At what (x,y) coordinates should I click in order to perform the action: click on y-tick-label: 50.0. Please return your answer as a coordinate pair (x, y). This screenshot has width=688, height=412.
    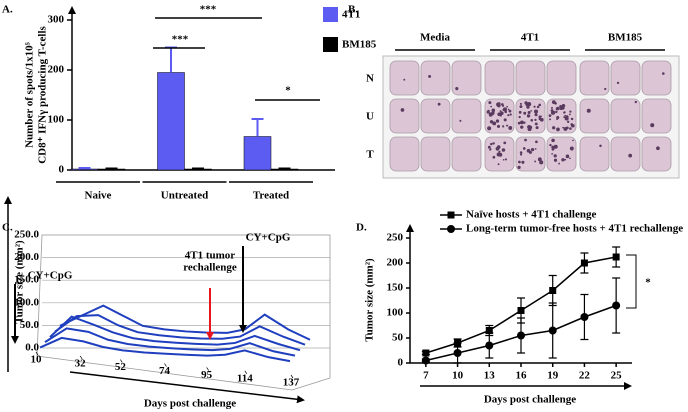
    Looking at the image, I should click on (30, 325).